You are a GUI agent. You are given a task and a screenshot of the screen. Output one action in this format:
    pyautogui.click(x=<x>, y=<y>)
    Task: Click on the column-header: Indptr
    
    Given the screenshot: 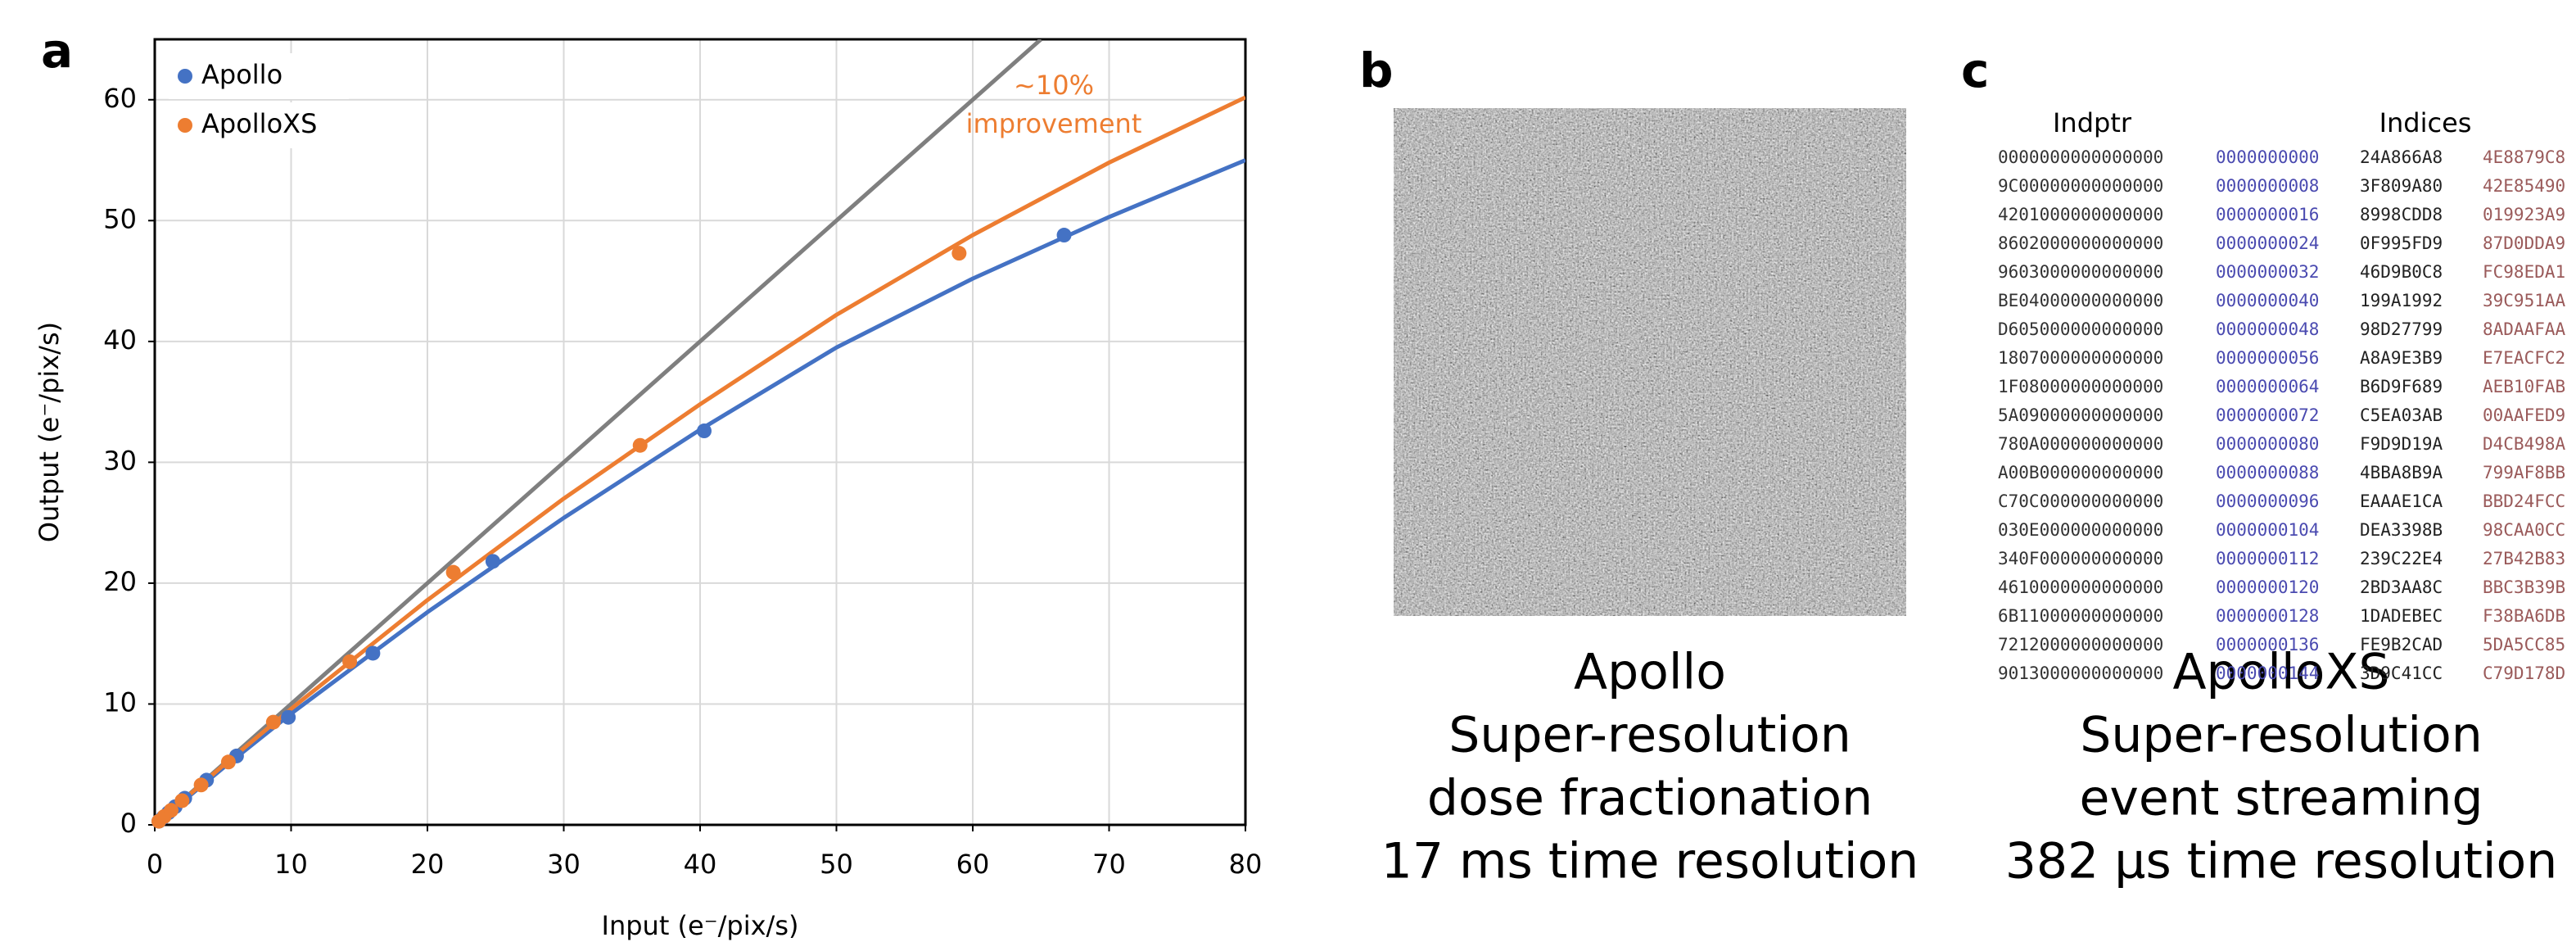 What is the action you would take?
    pyautogui.click(x=2092, y=122)
    